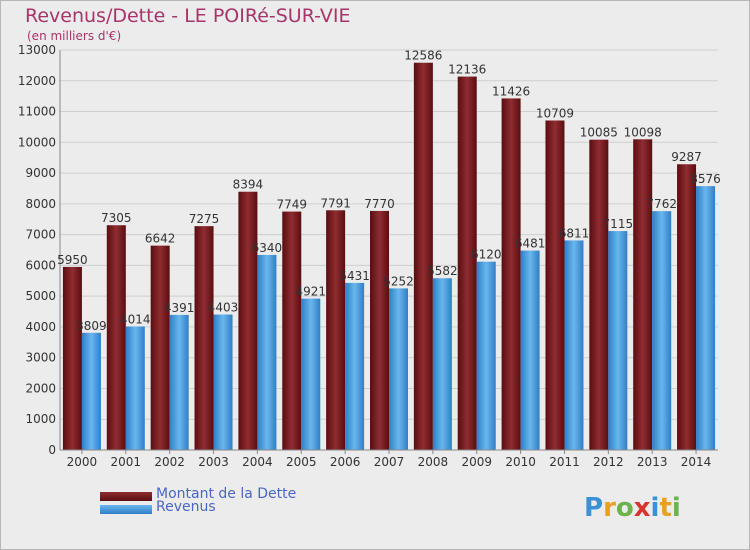 The width and height of the screenshot is (750, 550). Describe the element at coordinates (82, 462) in the screenshot. I see `x-tick-label: 2000` at that location.